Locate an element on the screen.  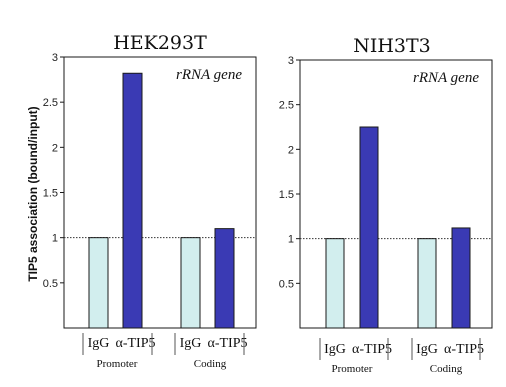
panel-title: NIH3T3 is located at coordinates (392, 46).